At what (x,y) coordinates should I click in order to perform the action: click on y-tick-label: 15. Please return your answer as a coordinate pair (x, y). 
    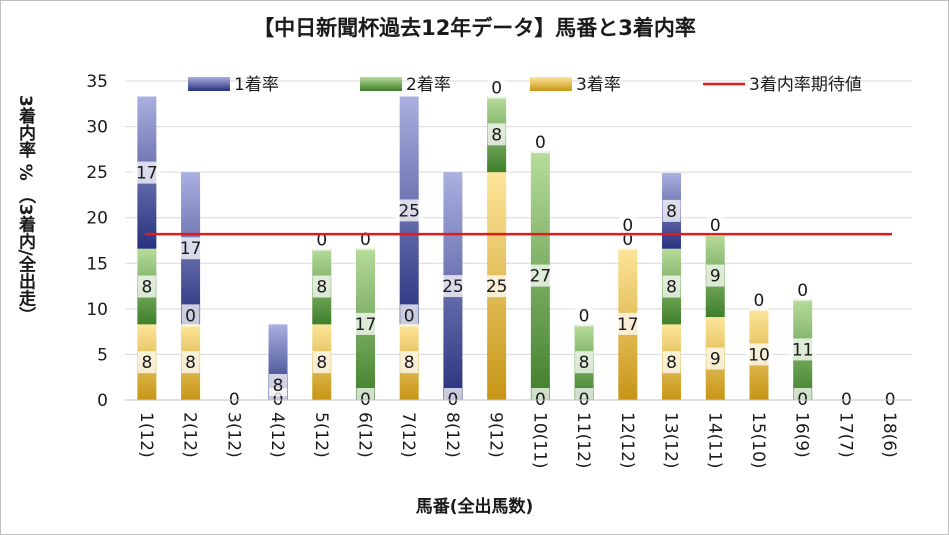
    Looking at the image, I should click on (97, 264).